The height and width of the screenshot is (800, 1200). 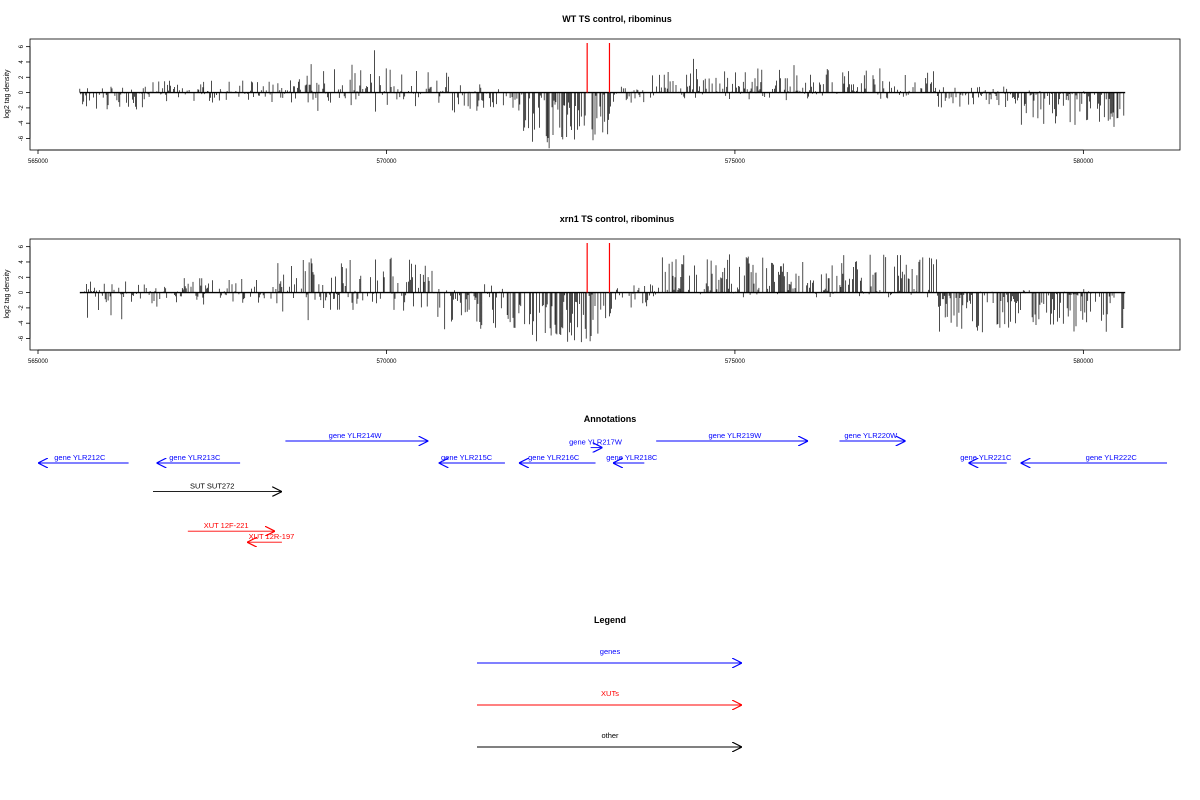 What do you see at coordinates (1112, 457) in the screenshot?
I see `feature-label-gene-ylr222c: gene YLR222C` at bounding box center [1112, 457].